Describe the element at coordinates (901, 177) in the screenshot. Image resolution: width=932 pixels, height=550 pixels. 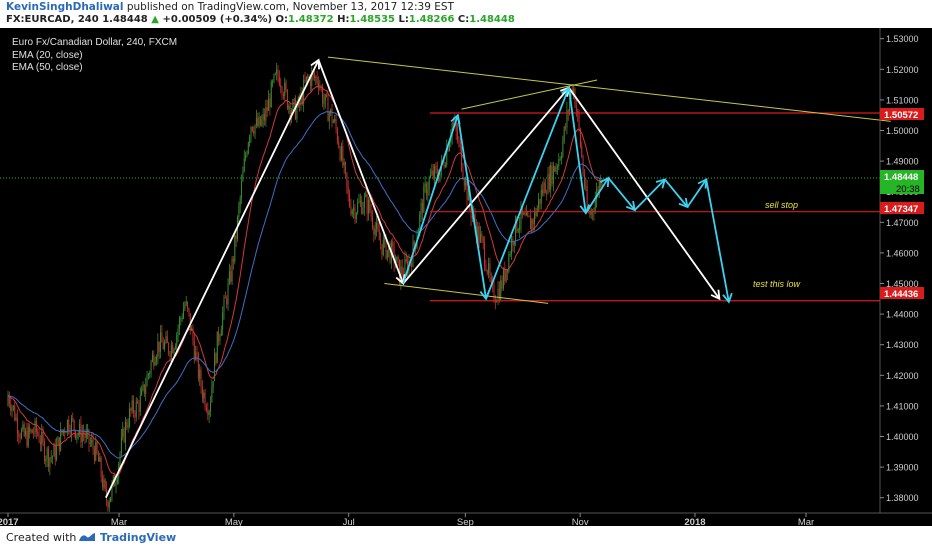
I see `price-tag-2-text: 1.48448` at that location.